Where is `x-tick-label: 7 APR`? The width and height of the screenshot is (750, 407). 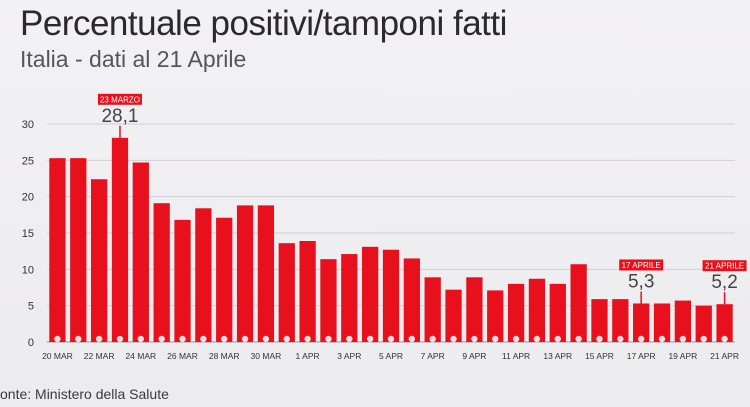
x-tick-label: 7 APR is located at coordinates (433, 356).